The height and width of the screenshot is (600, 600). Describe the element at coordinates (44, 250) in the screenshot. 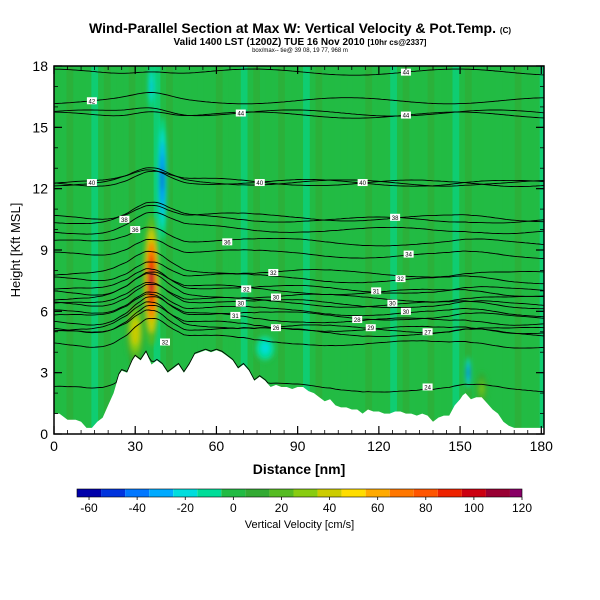

I see `y-tick-label: 9` at that location.